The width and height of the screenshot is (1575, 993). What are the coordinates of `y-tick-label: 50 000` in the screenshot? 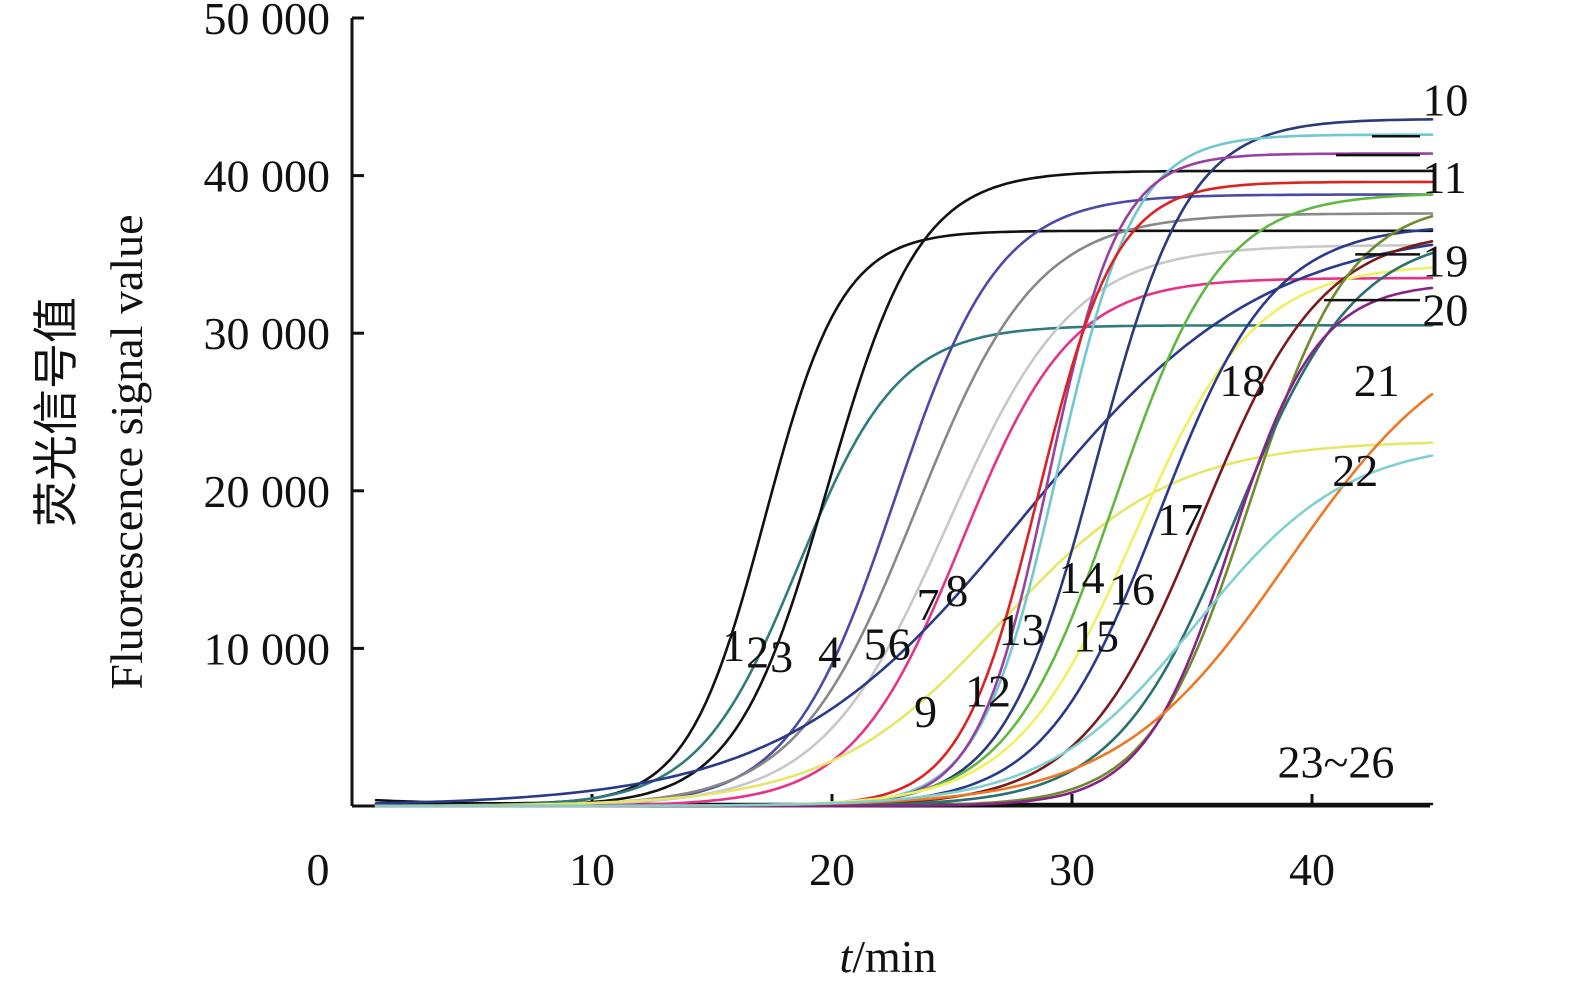 It's located at (267, 22).